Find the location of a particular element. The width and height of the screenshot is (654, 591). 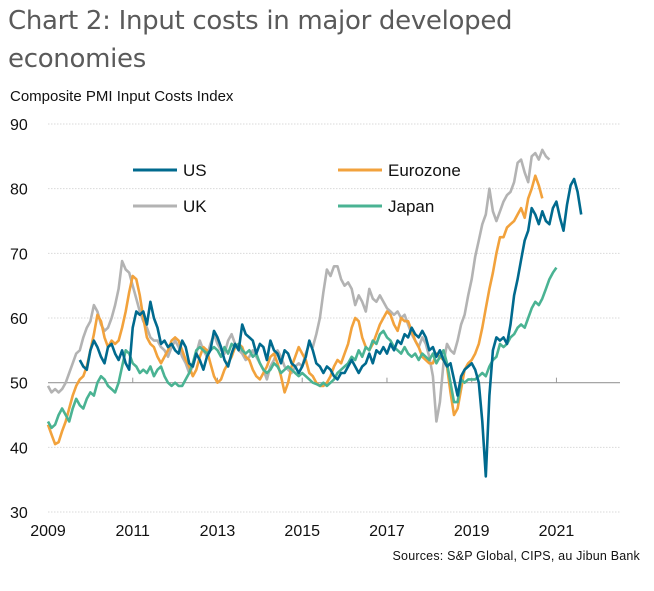

y-tick-label: 40 is located at coordinates (19, 448).